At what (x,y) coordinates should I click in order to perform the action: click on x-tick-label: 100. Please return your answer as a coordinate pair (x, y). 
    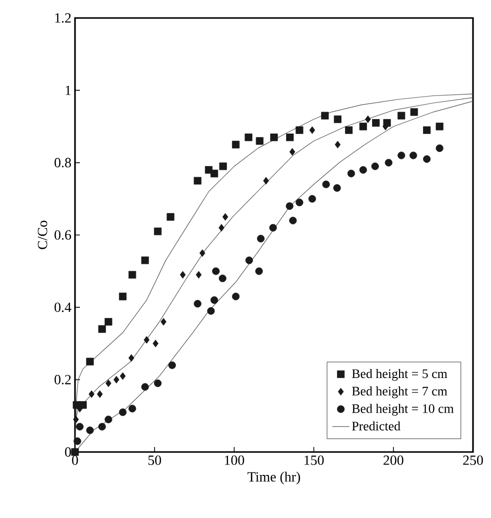
    Looking at the image, I should click on (234, 460).